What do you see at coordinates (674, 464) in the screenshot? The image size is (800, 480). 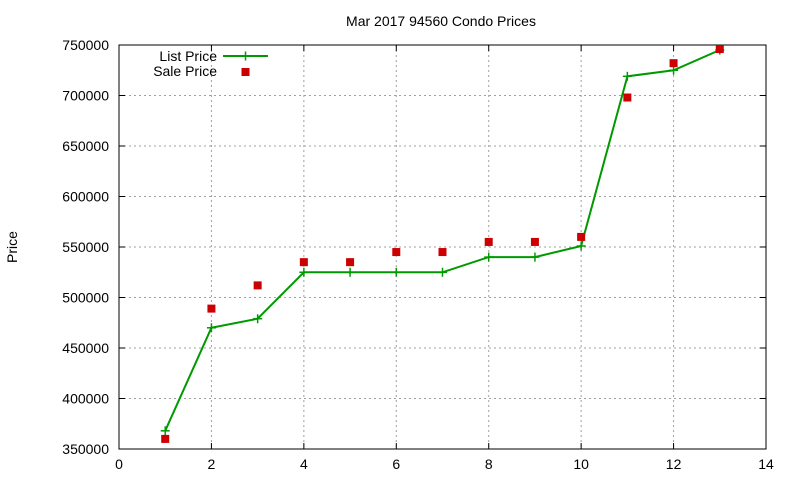 I see `x-tick-label: 12` at bounding box center [674, 464].